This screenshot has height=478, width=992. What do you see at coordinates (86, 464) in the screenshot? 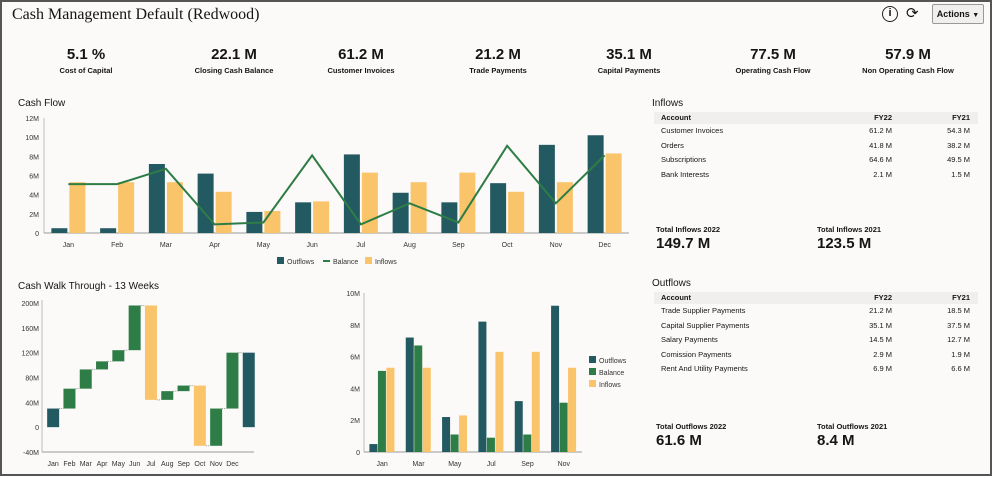
I see `x-tick-label: Mar` at bounding box center [86, 464].